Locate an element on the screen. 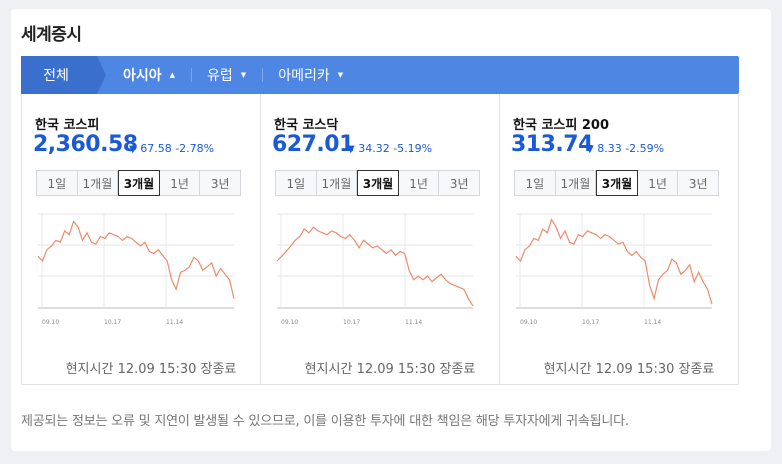  index-change: ▼ 8.33 -2.59% is located at coordinates (625, 148).